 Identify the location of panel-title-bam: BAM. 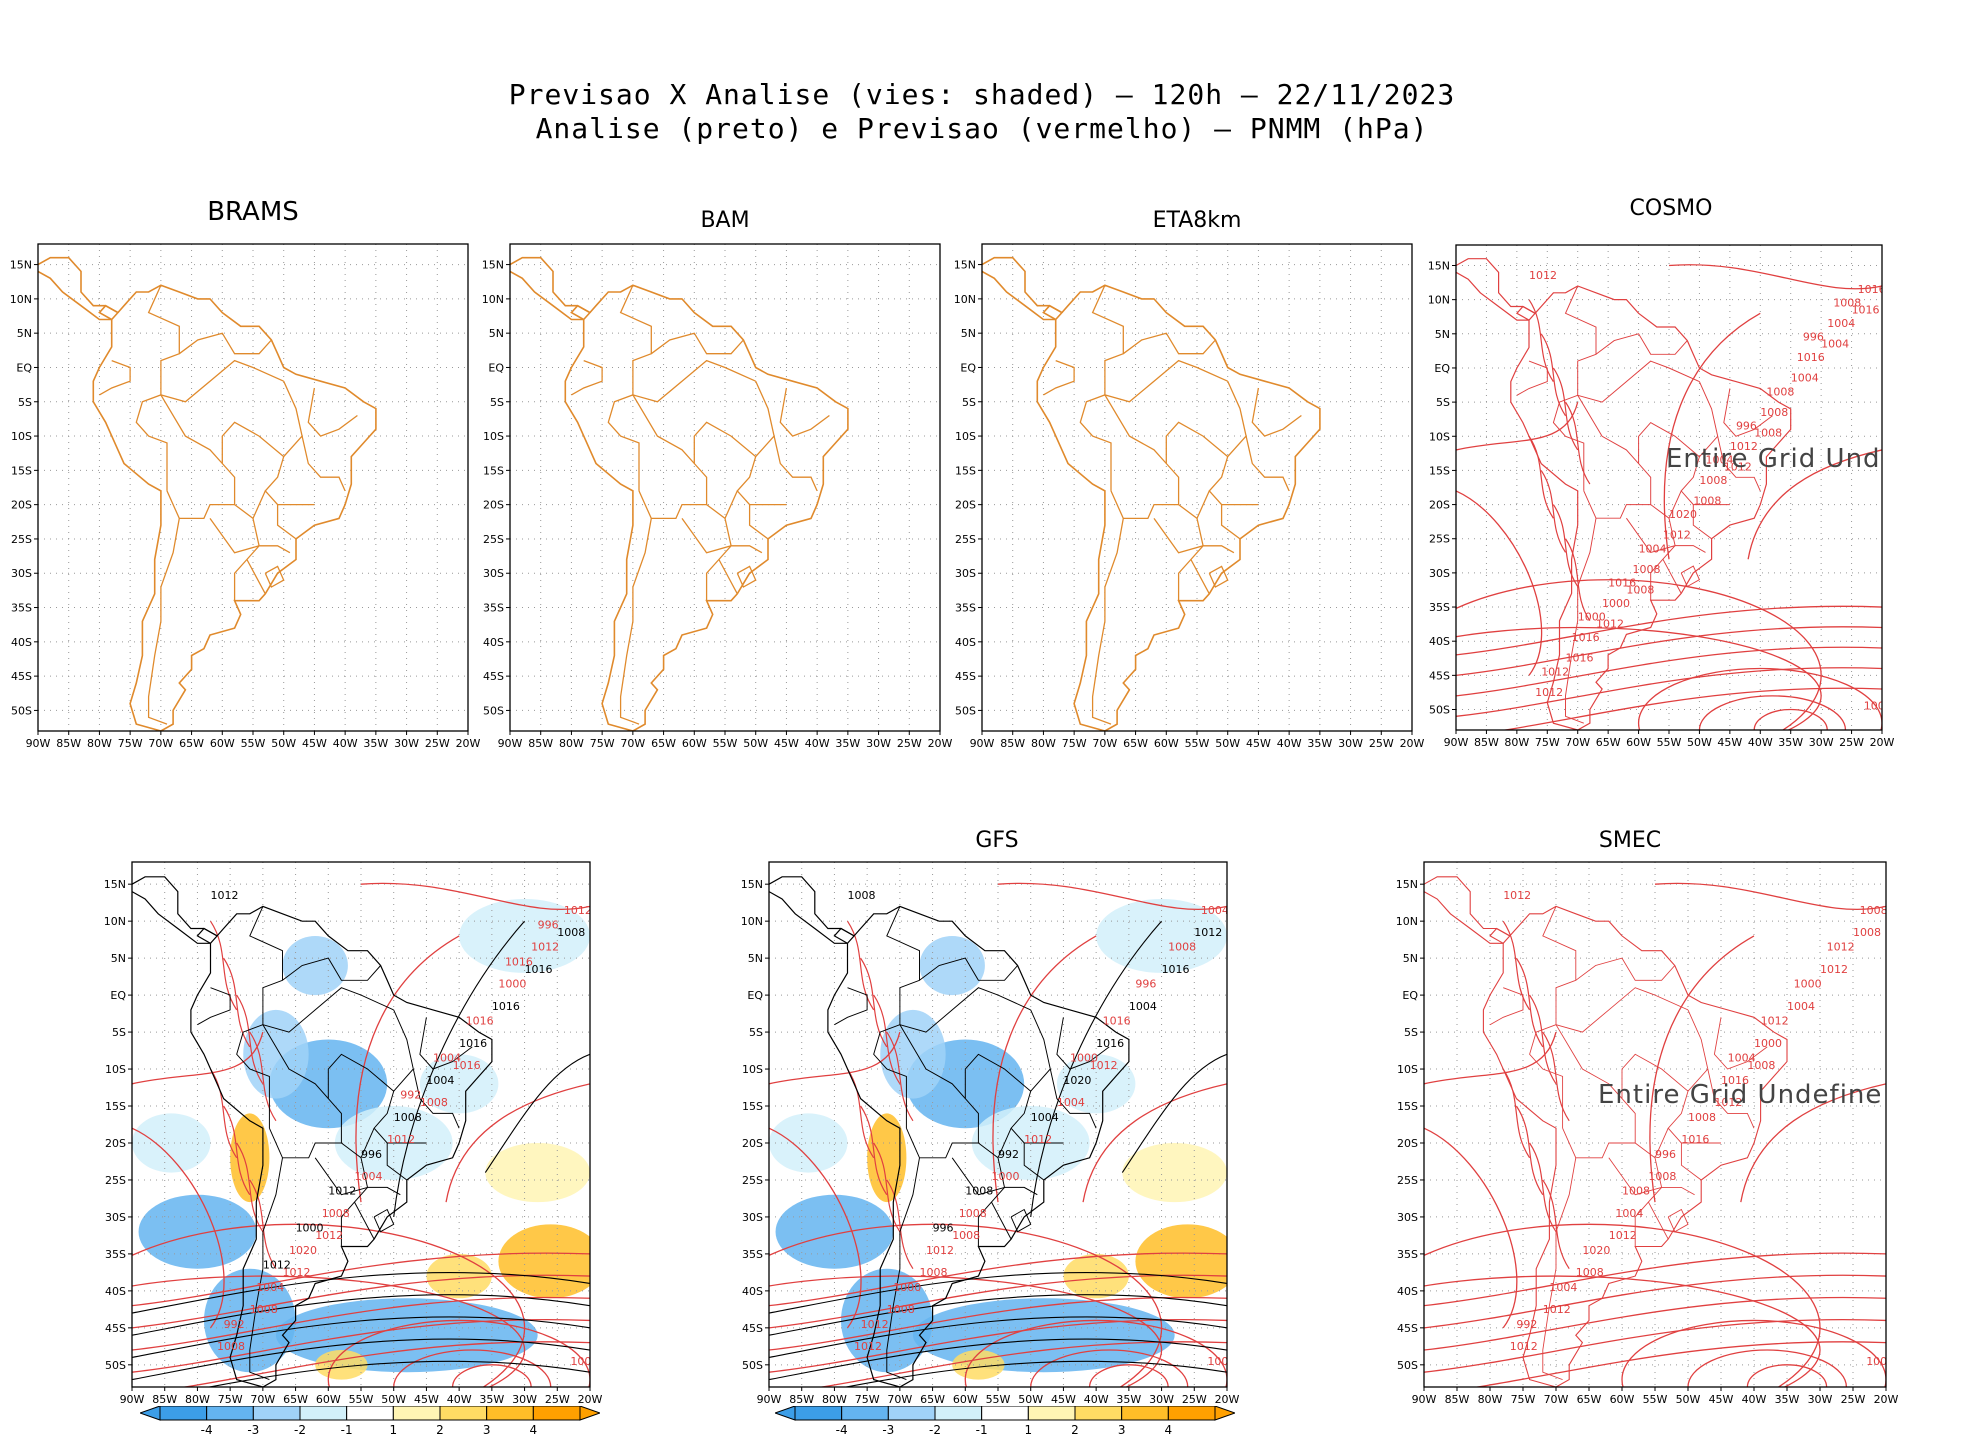
(725, 220).